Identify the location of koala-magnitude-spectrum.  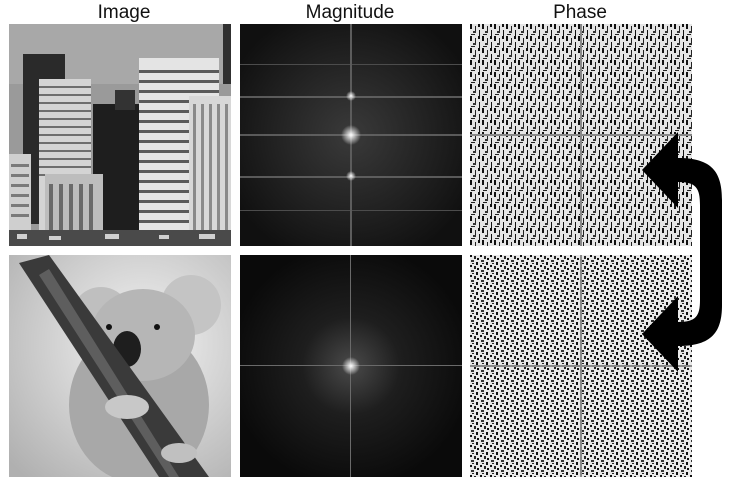
(351, 366).